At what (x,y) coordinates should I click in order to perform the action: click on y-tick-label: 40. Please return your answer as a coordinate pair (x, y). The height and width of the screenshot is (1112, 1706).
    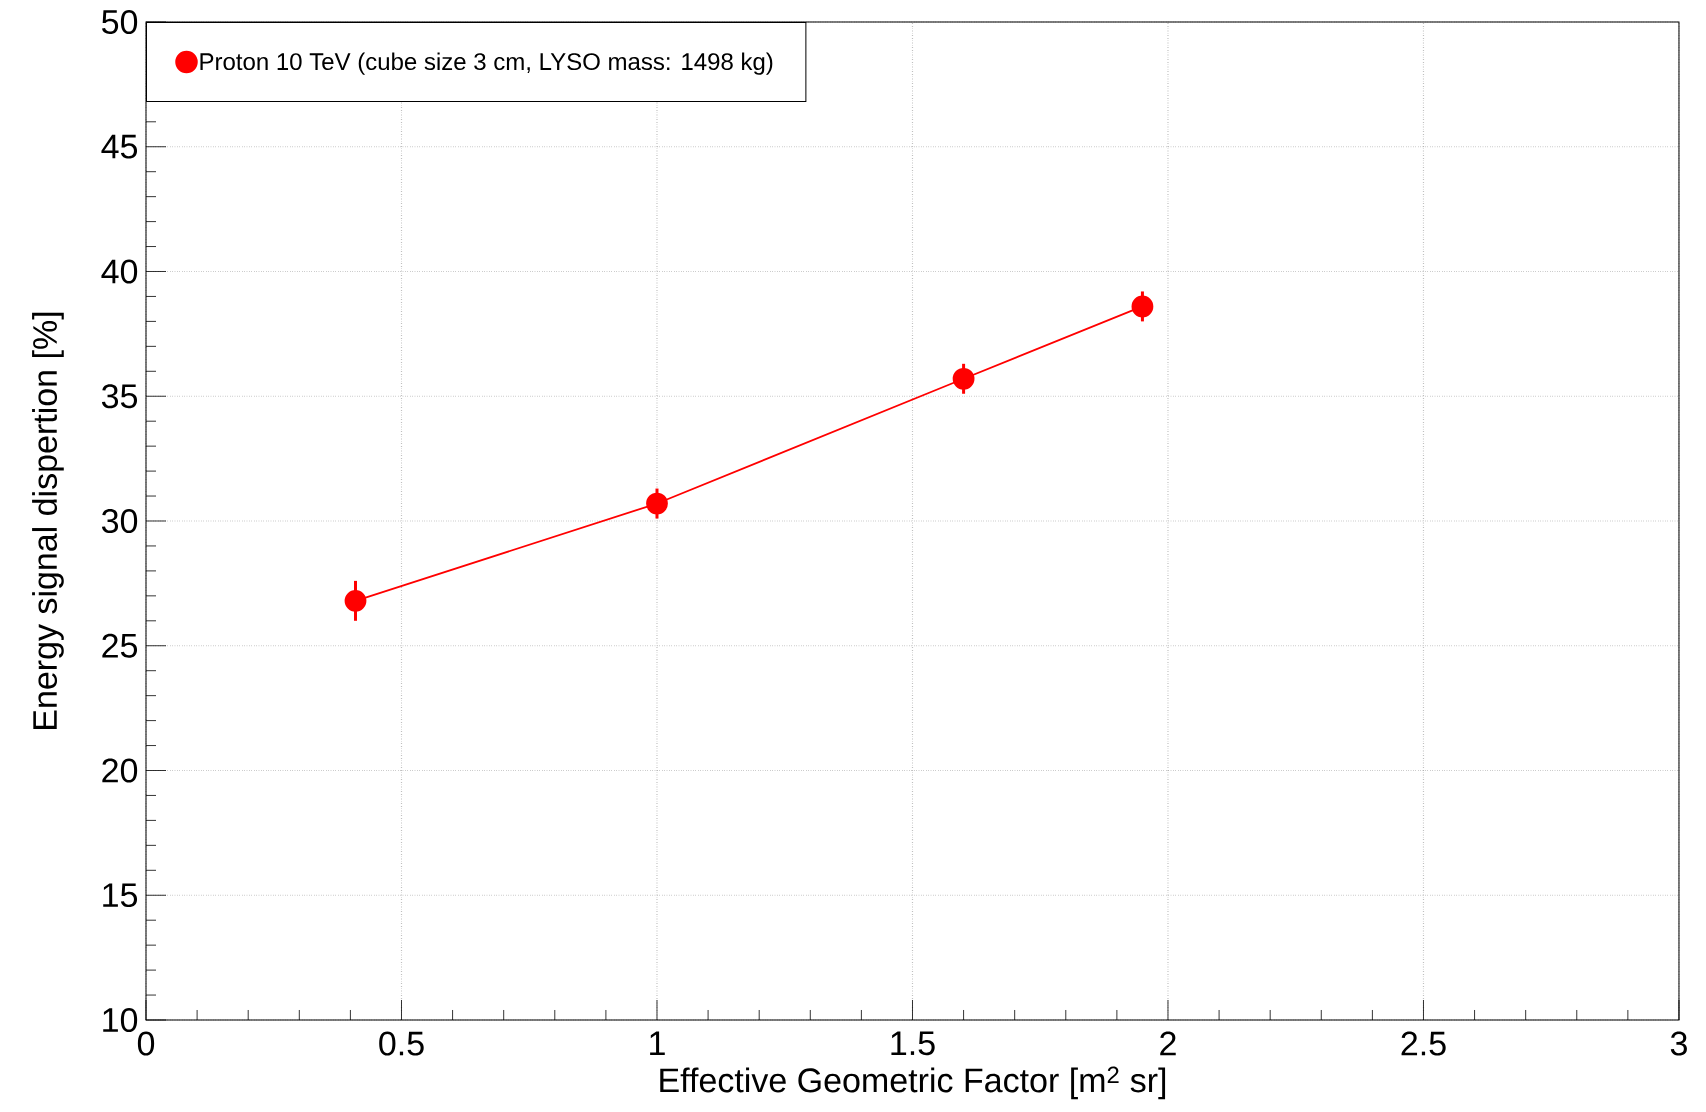
    Looking at the image, I should click on (119, 271).